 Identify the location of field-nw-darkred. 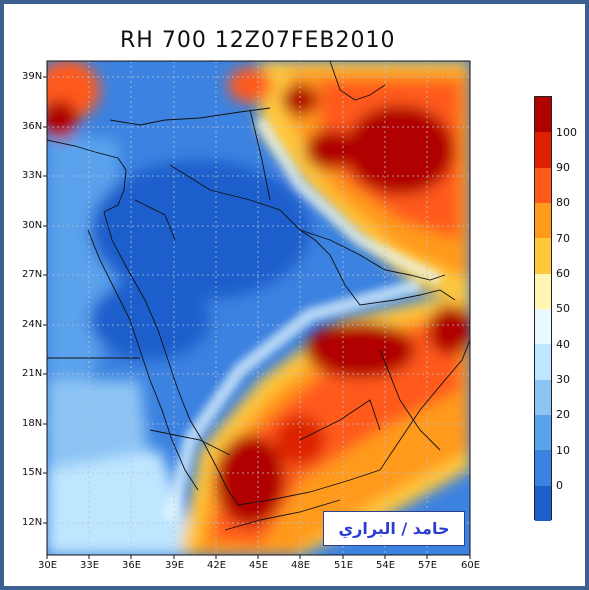
(62, 120).